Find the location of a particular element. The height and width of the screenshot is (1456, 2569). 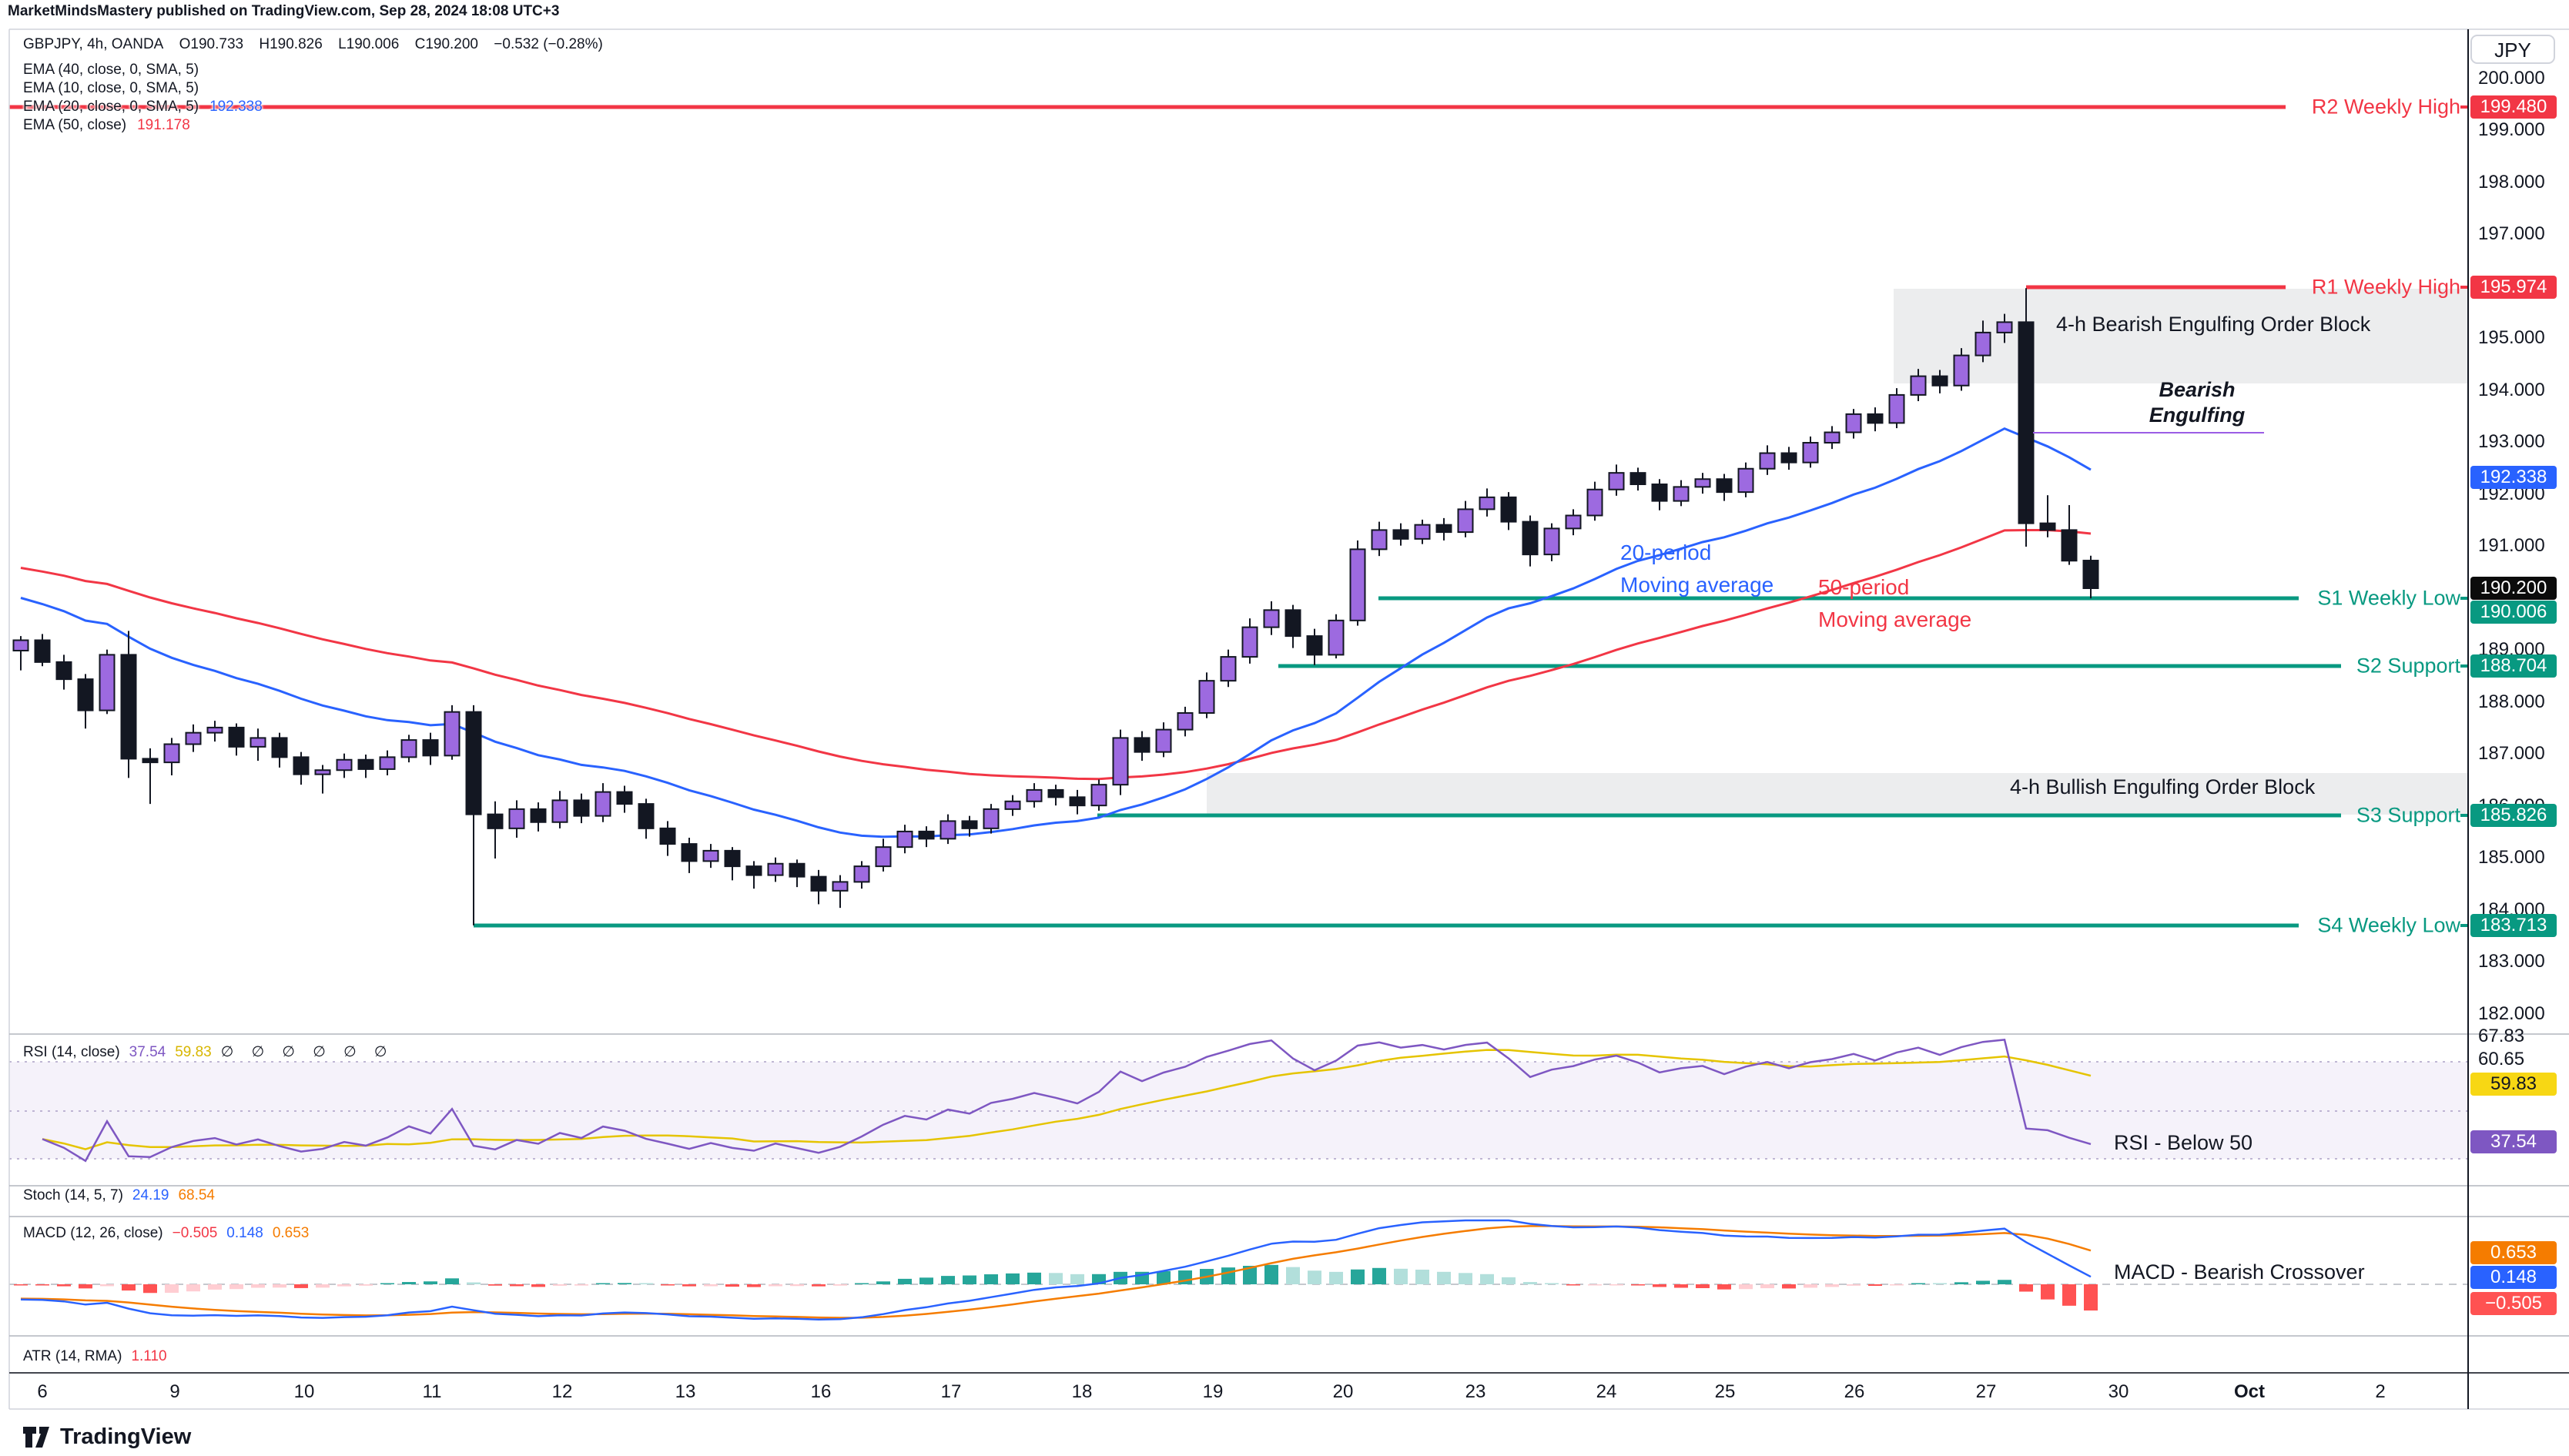

legend-row-value: 191.178 is located at coordinates (163, 125).